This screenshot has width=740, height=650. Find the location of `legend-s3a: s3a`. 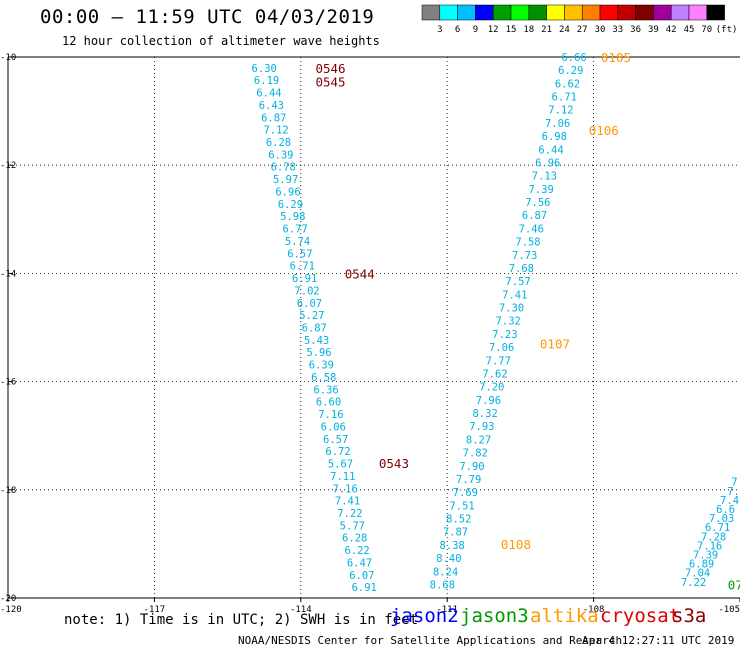

legend-s3a: s3a is located at coordinates (689, 616).